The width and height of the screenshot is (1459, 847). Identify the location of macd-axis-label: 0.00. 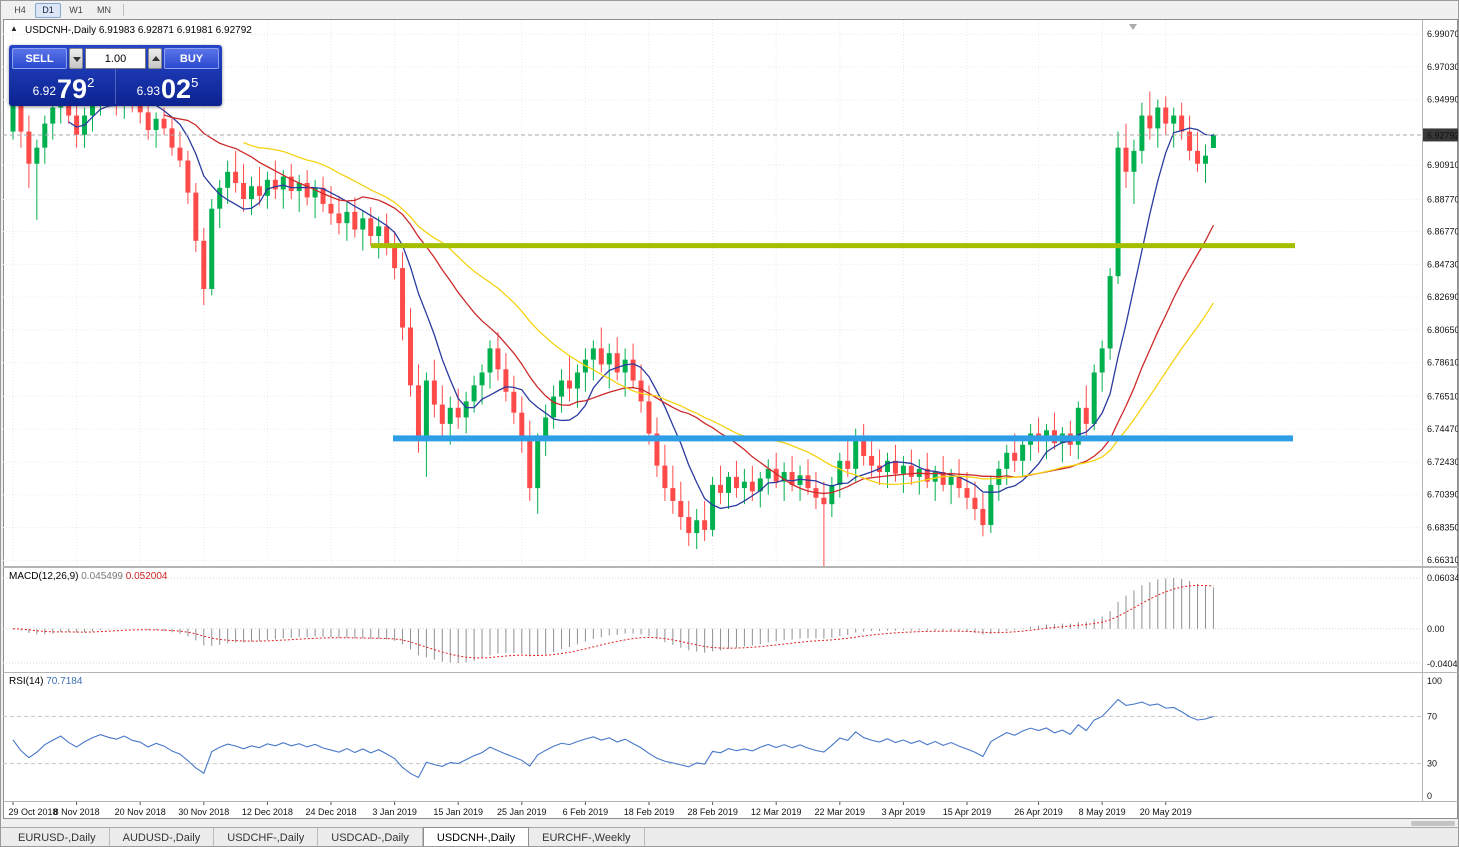
(1436, 629).